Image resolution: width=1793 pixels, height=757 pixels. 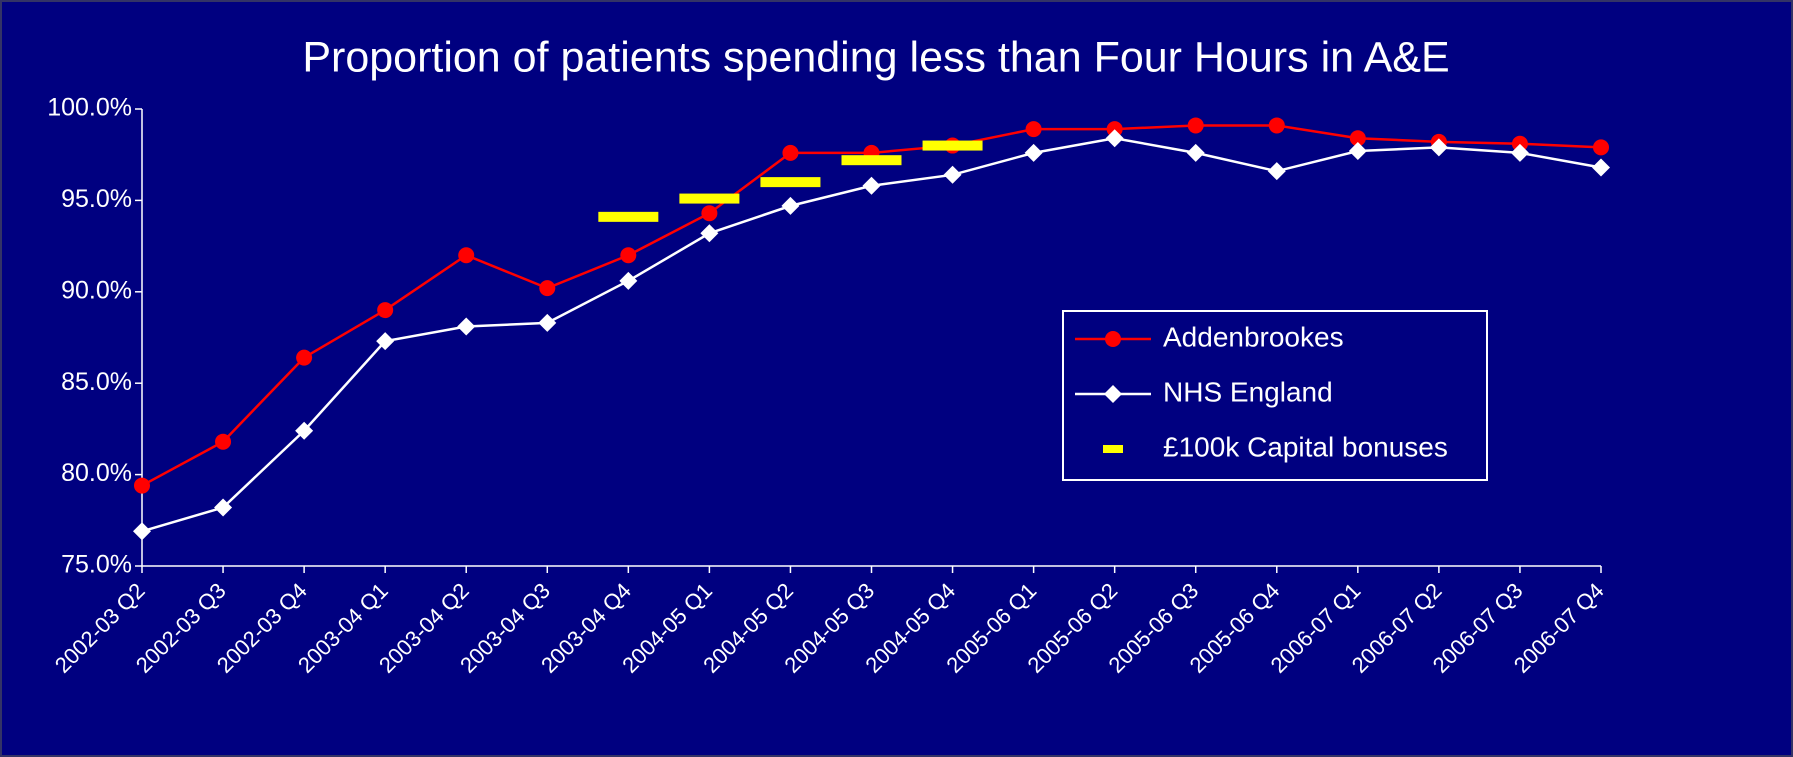 What do you see at coordinates (96, 199) in the screenshot?
I see `y-tick-label: 95.0%` at bounding box center [96, 199].